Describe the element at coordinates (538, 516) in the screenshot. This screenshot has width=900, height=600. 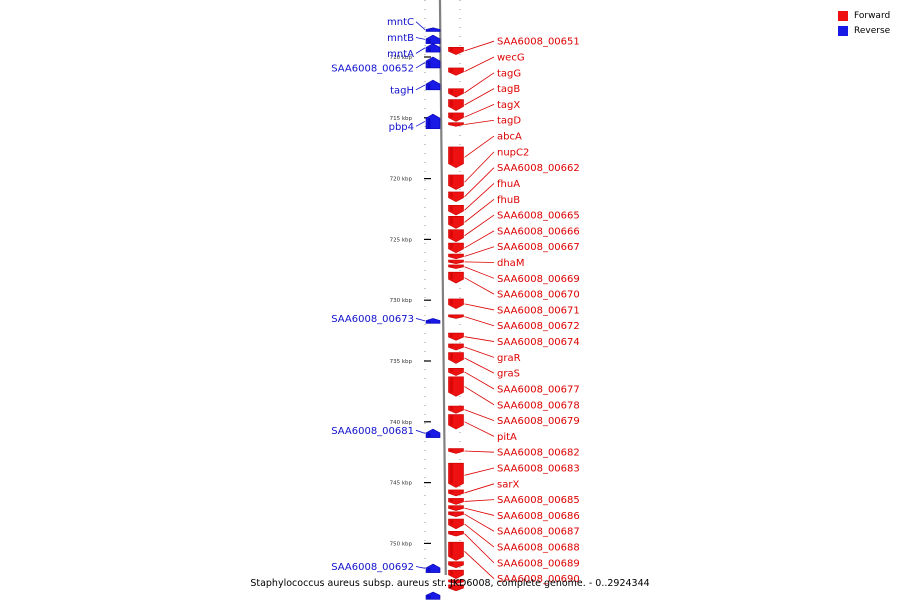
I see `forward-gene-label: SAA6008_00686` at that location.